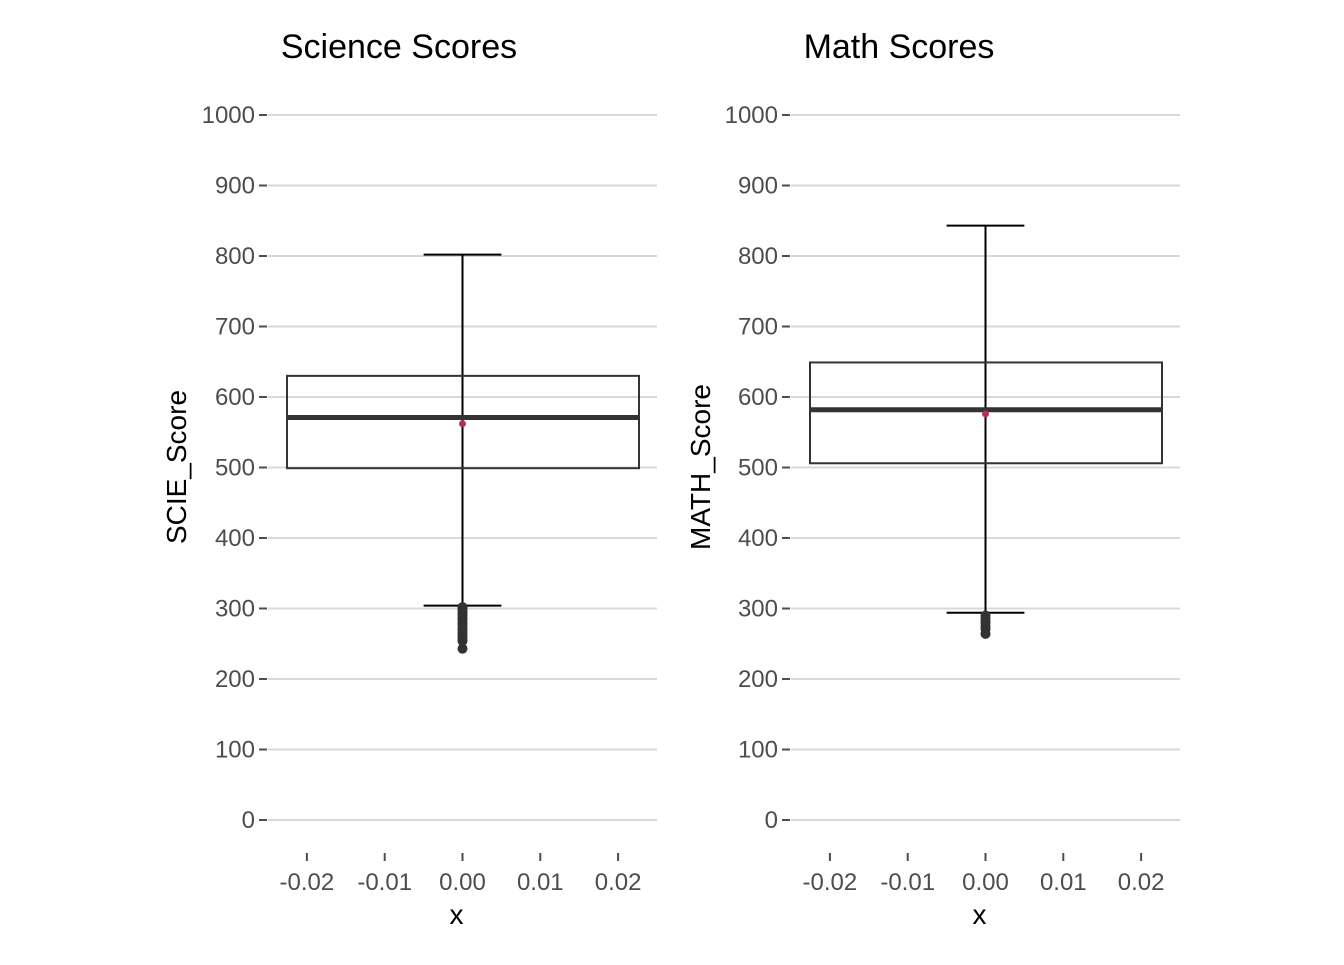 This screenshot has width=1344, height=965. Describe the element at coordinates (399, 47) in the screenshot. I see `panel-title: Science Scores` at that location.